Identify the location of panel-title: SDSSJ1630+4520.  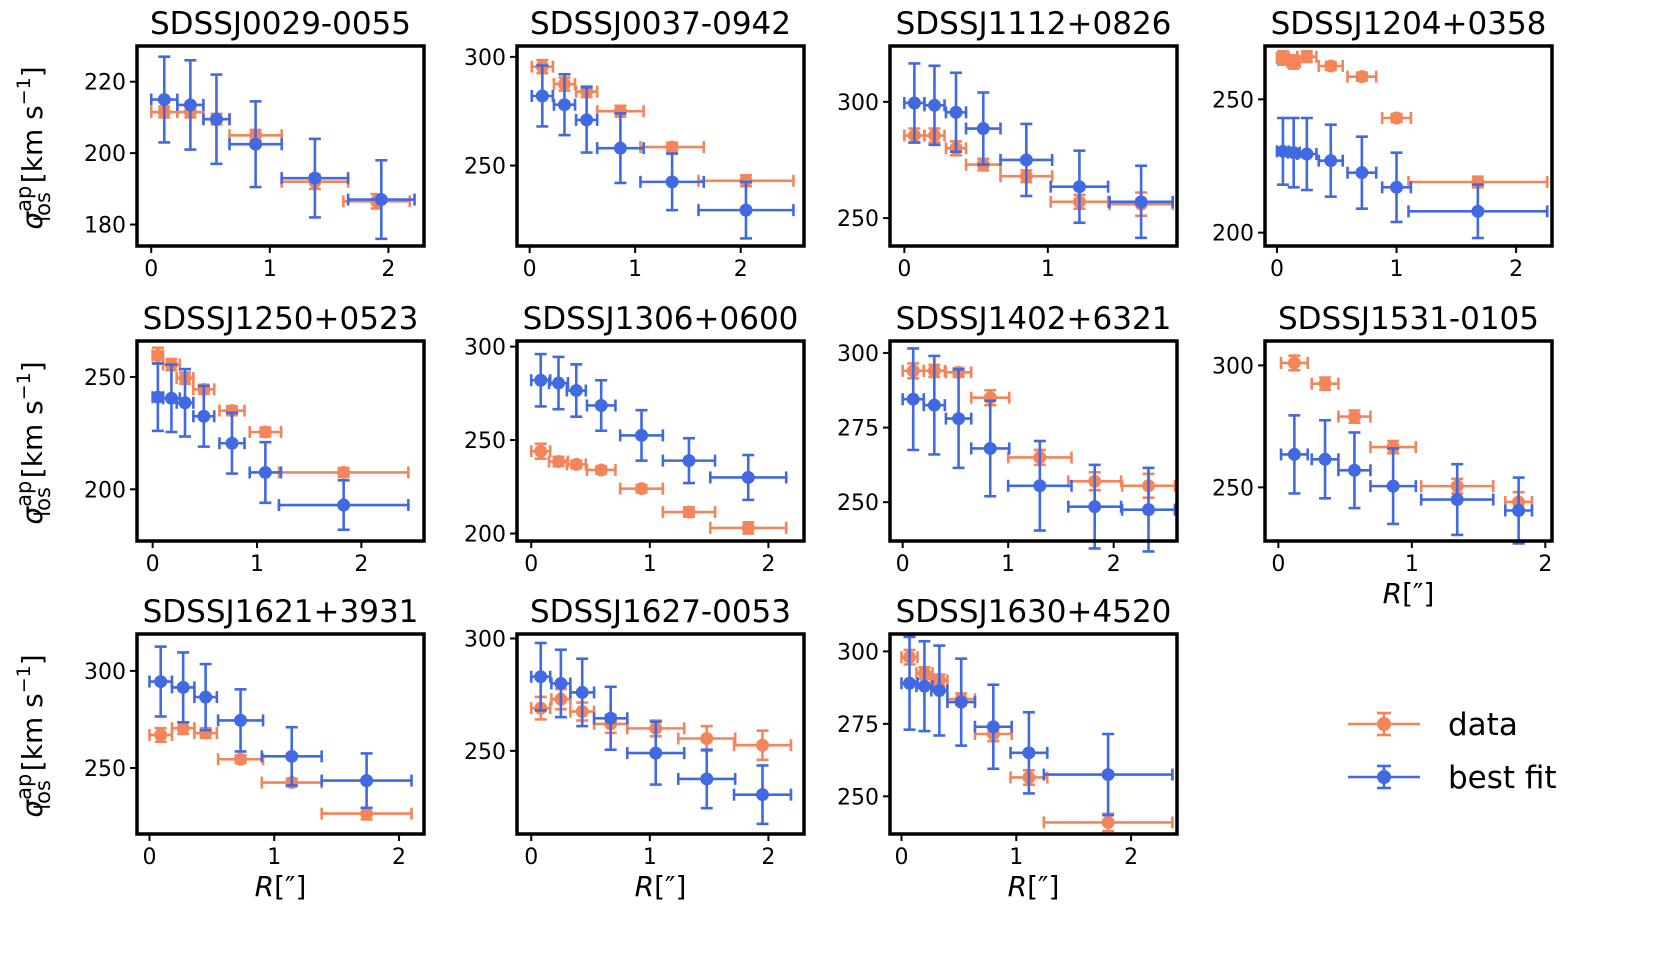
(1034, 612).